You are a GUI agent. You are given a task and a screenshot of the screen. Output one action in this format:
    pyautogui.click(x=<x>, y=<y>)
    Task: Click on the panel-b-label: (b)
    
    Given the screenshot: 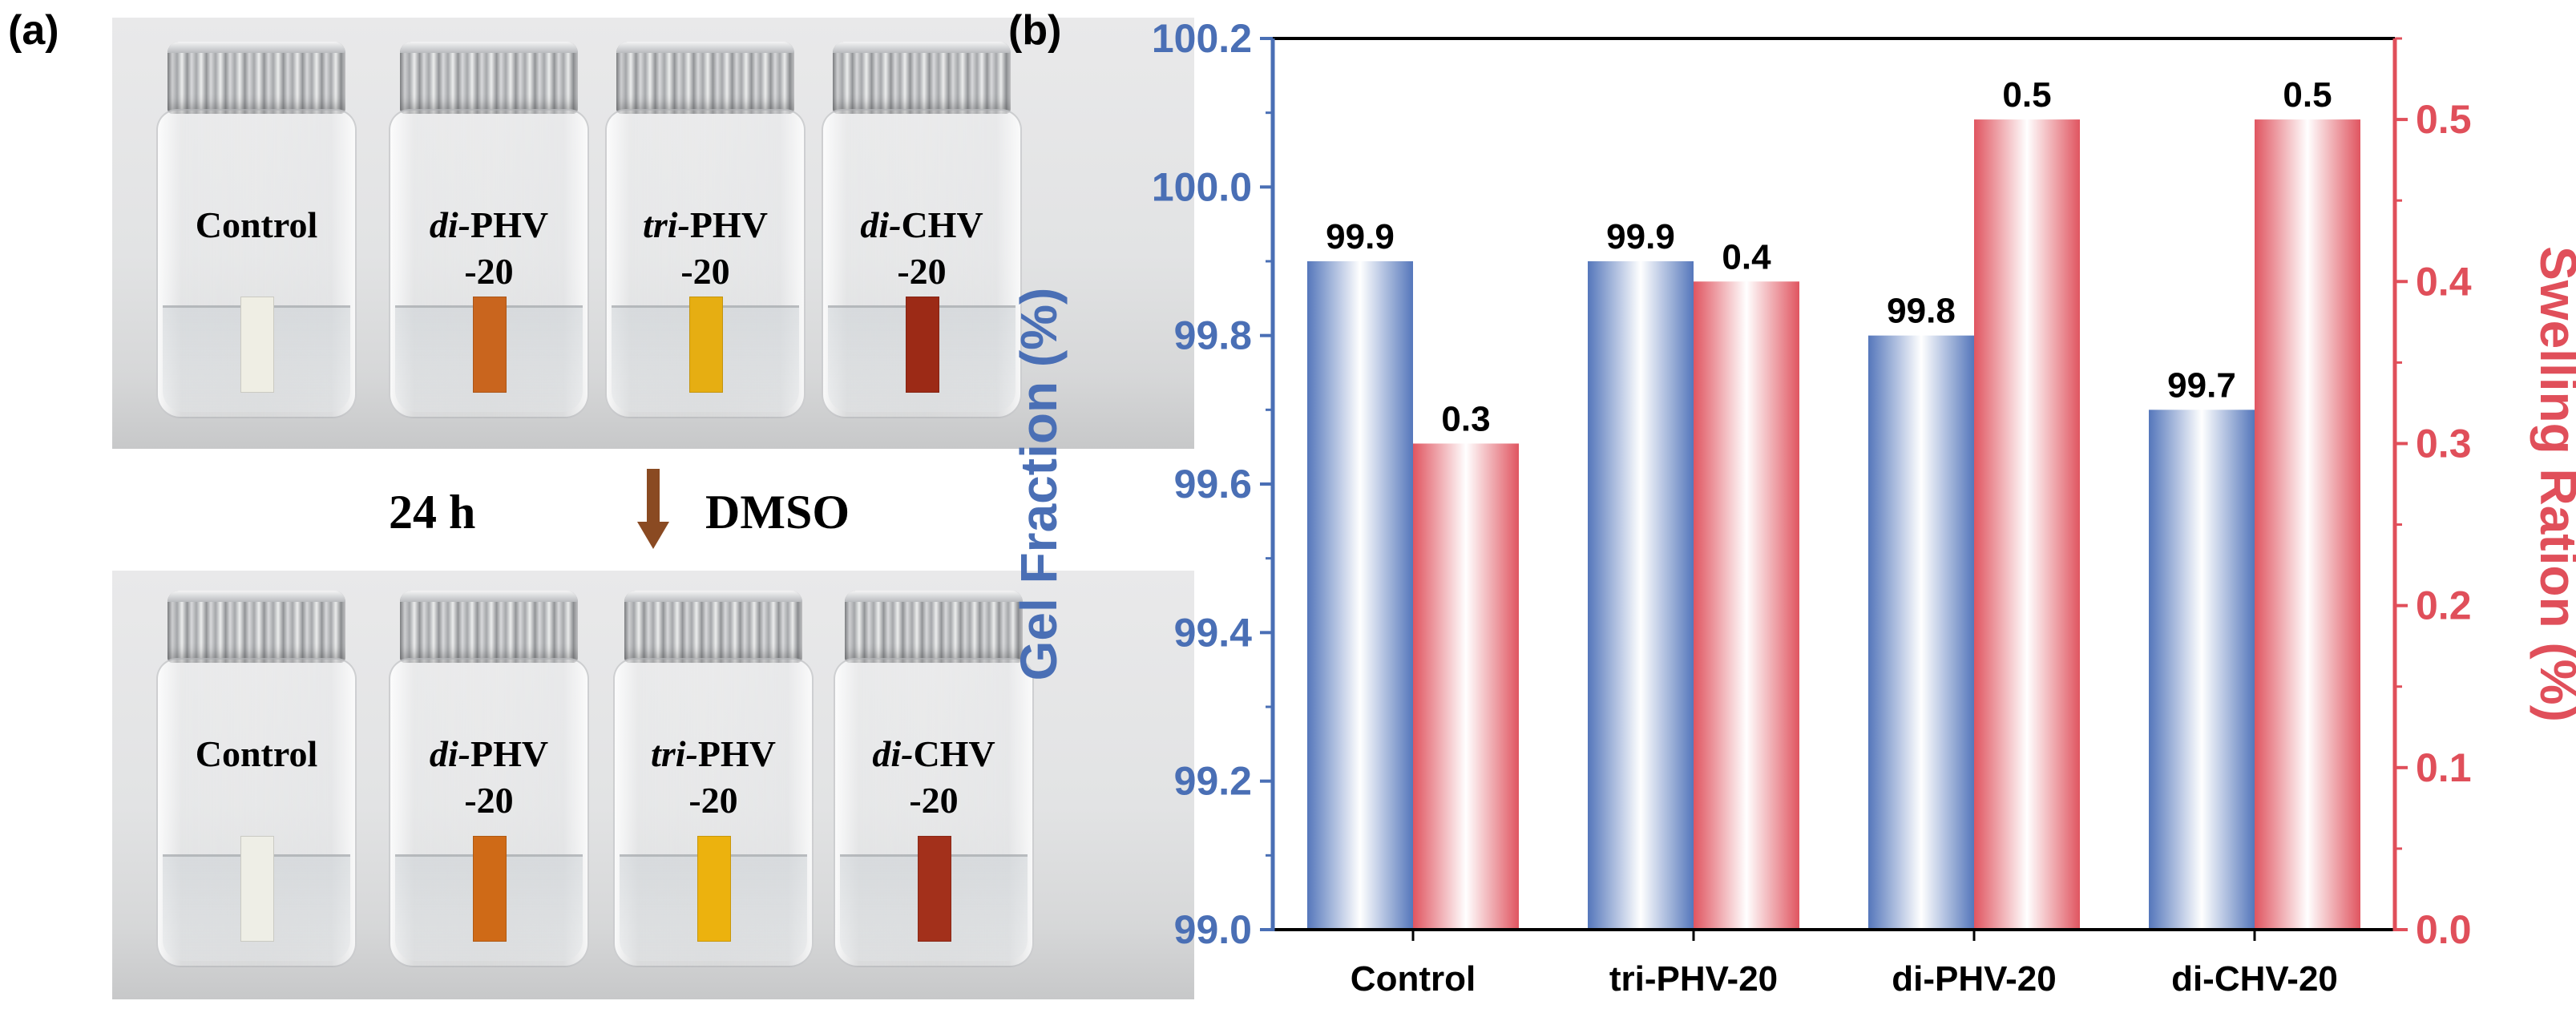 What is the action you would take?
    pyautogui.click(x=1035, y=30)
    